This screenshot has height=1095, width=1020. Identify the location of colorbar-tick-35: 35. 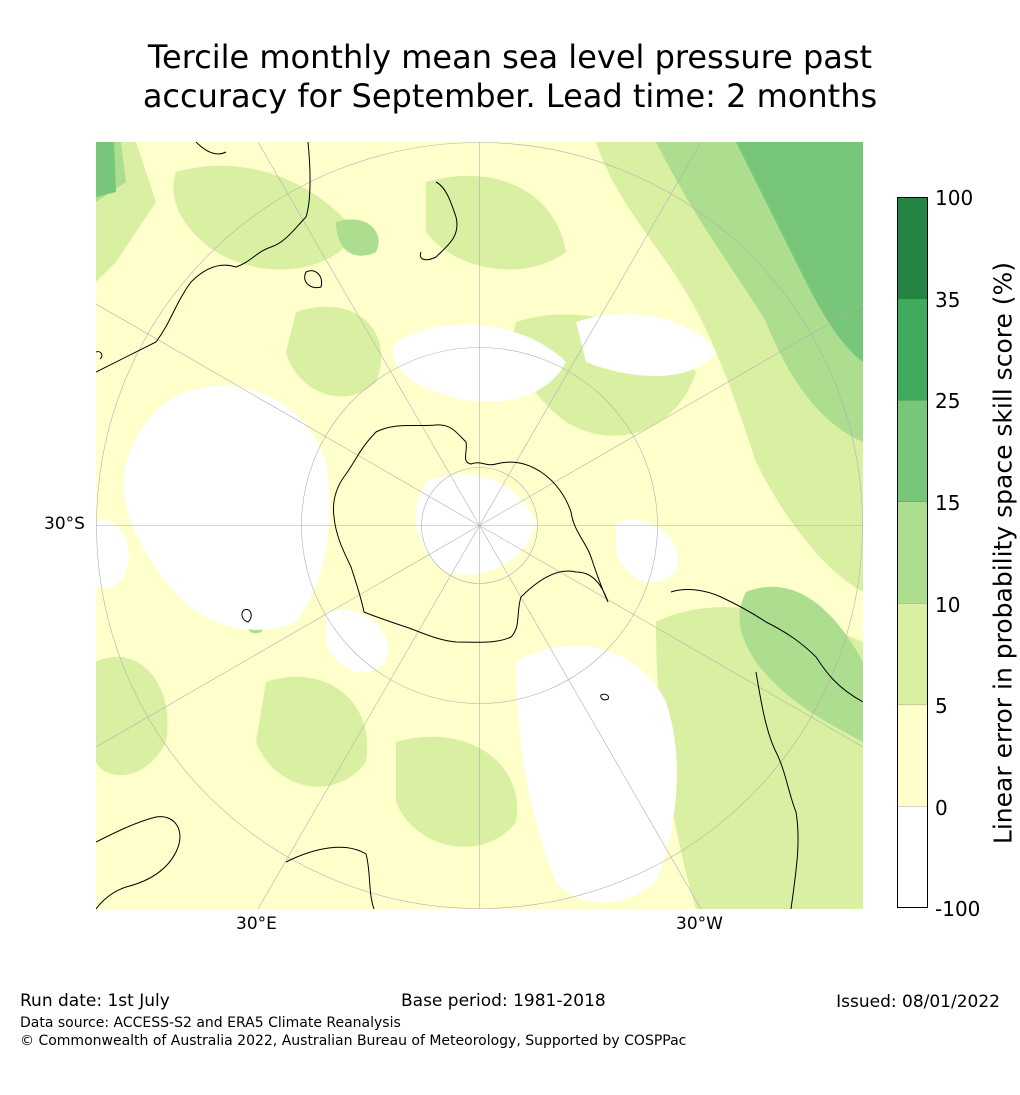
(948, 300).